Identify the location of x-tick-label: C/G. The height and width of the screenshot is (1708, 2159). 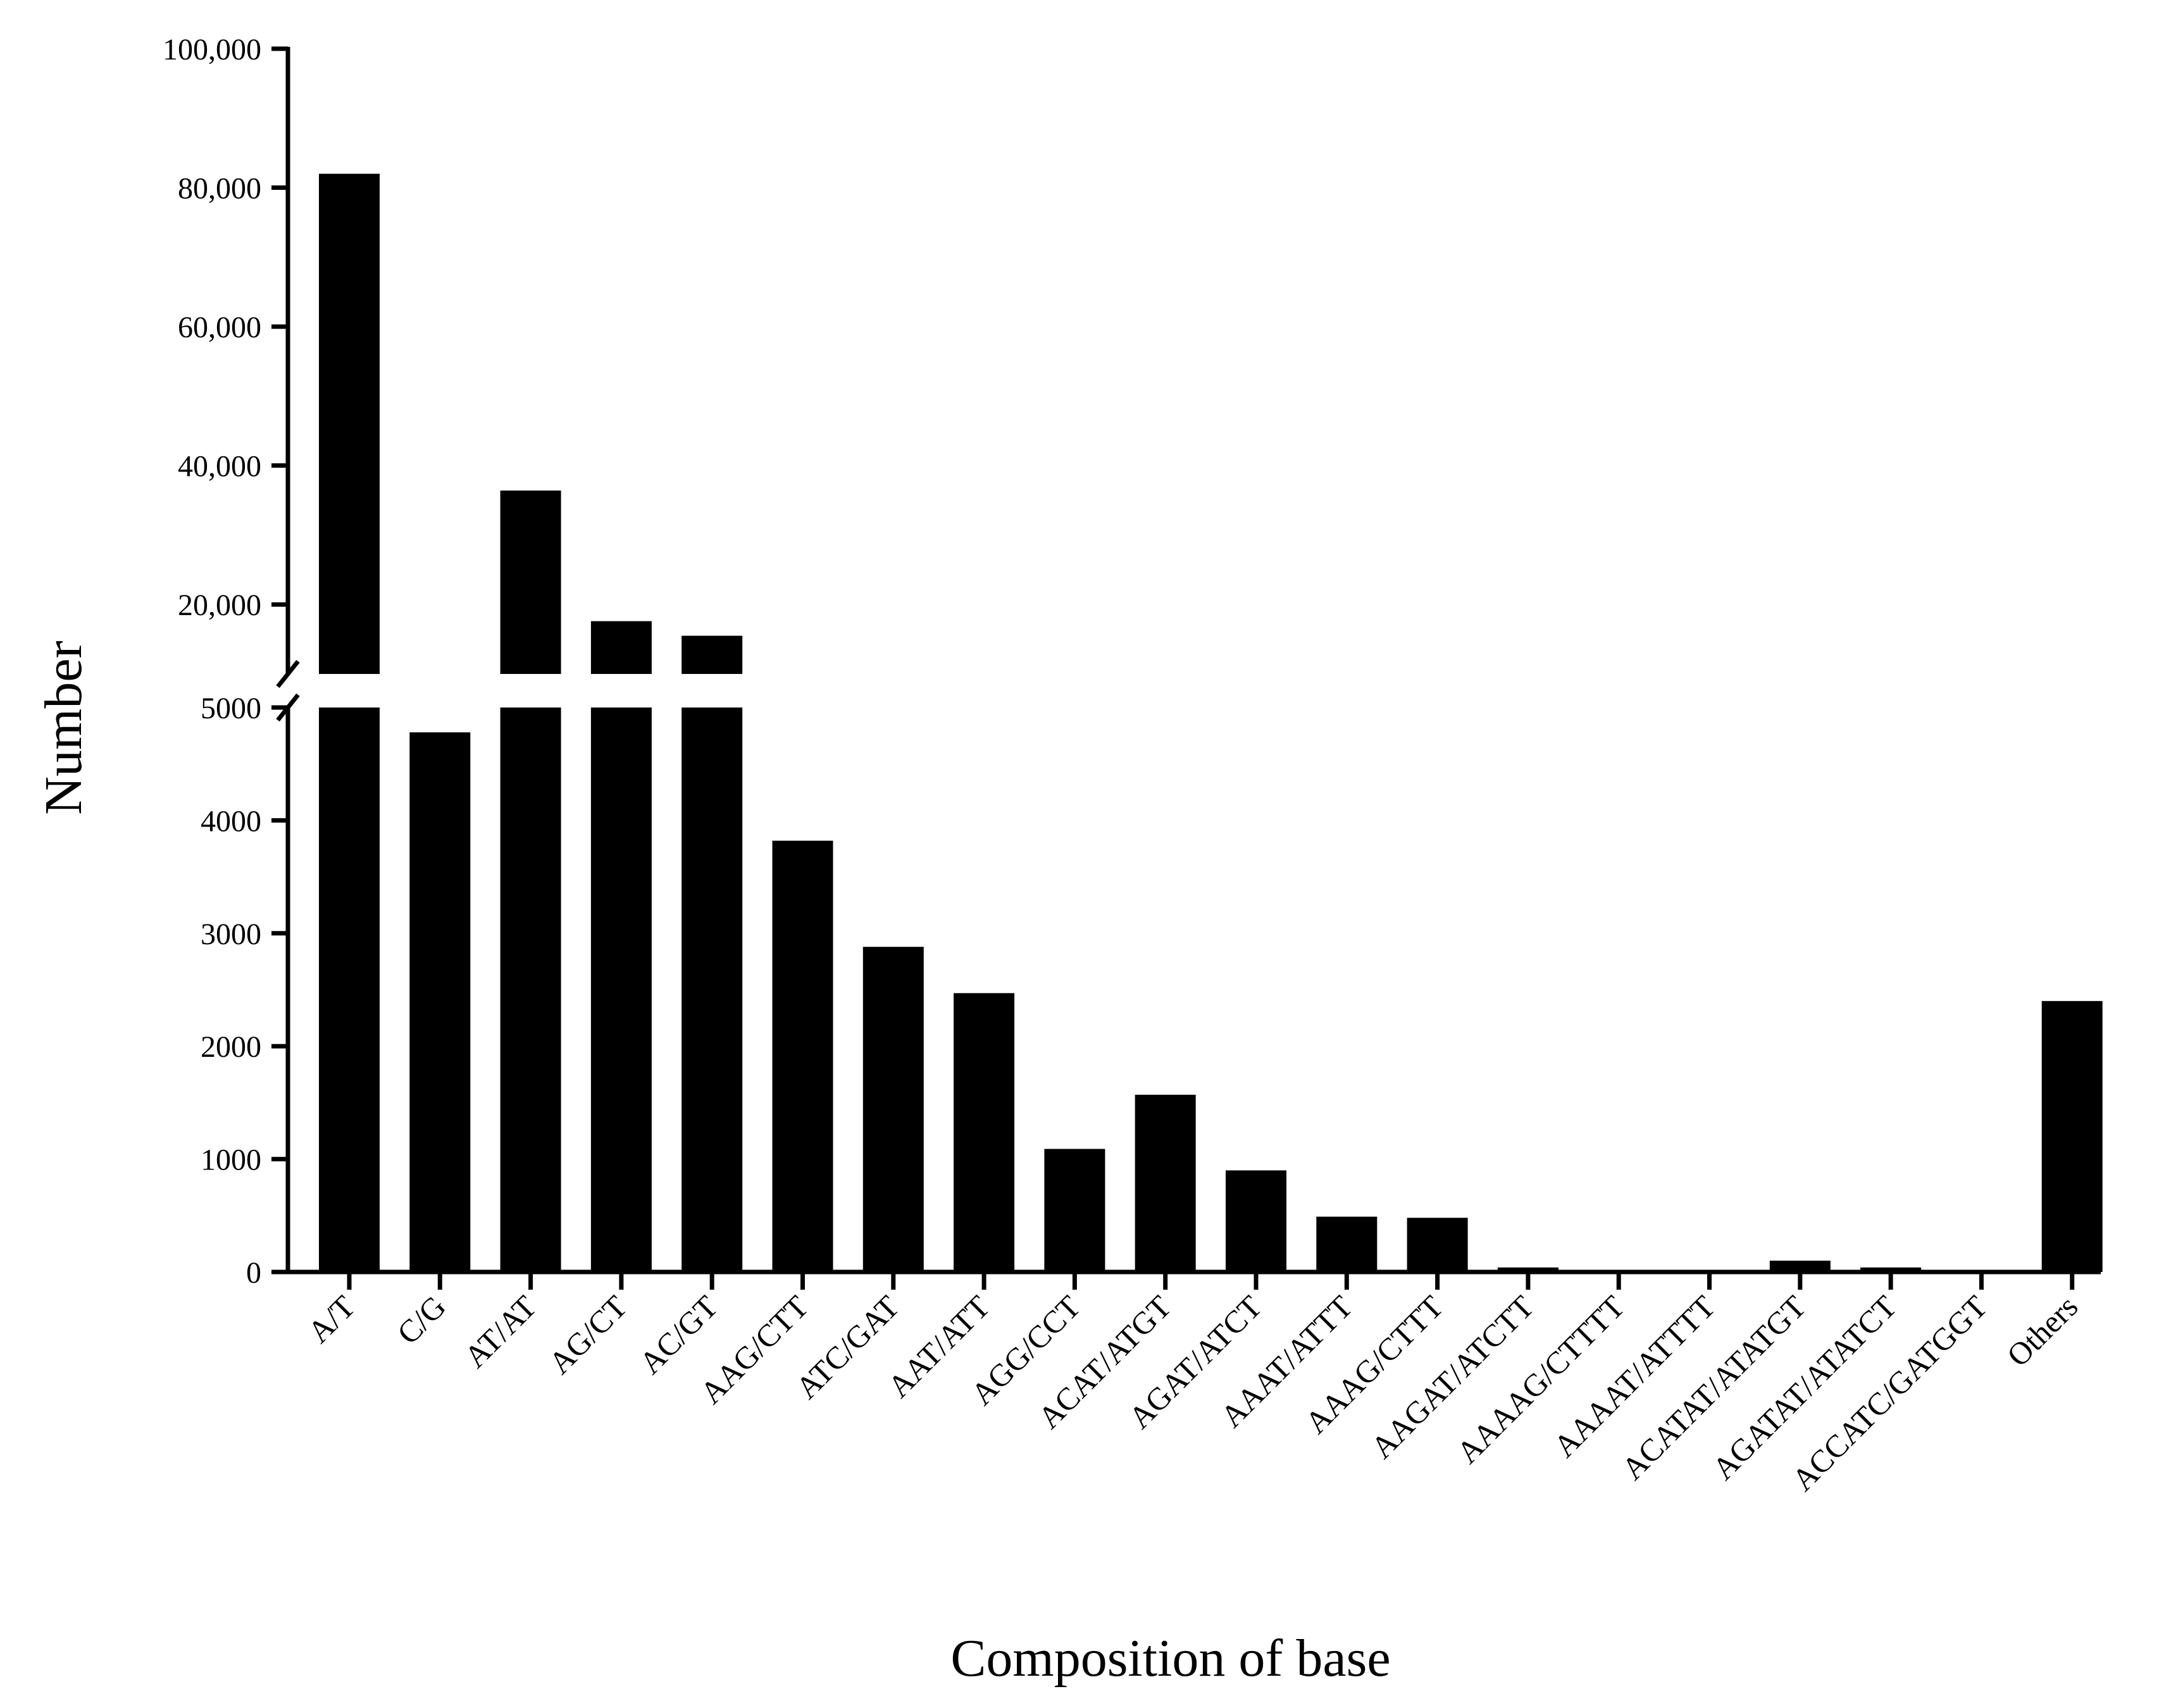
(421, 1319).